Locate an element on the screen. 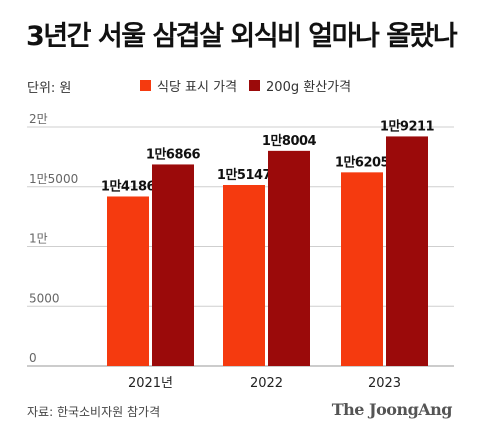 Image resolution: width=480 pixels, height=439 pixels. legend-item-series-2: 200g 환산가격 is located at coordinates (300, 85).